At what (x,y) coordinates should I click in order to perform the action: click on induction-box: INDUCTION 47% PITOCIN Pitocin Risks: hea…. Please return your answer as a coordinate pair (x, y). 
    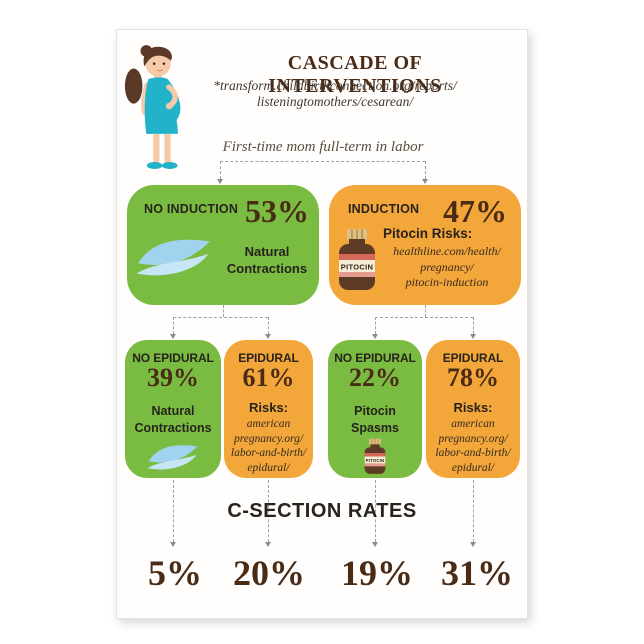
    Looking at the image, I should click on (425, 245).